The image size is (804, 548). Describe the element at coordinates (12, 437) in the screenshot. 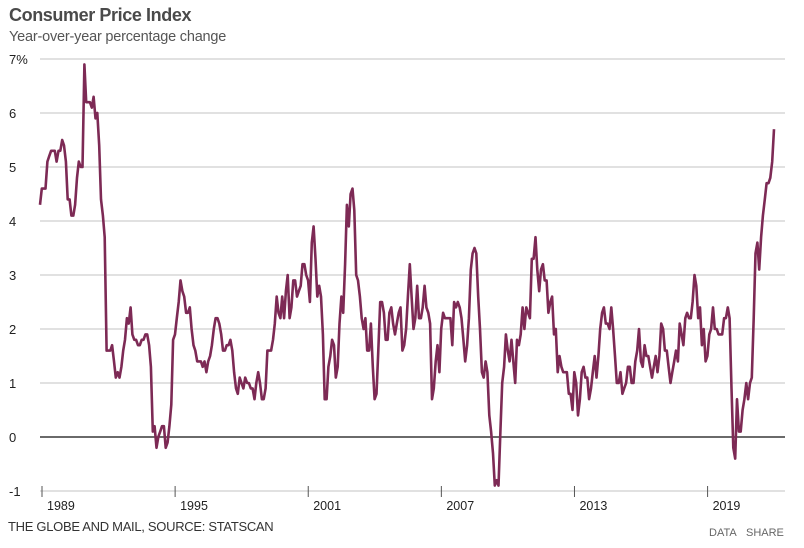

I see `y-tick-label: 0` at that location.